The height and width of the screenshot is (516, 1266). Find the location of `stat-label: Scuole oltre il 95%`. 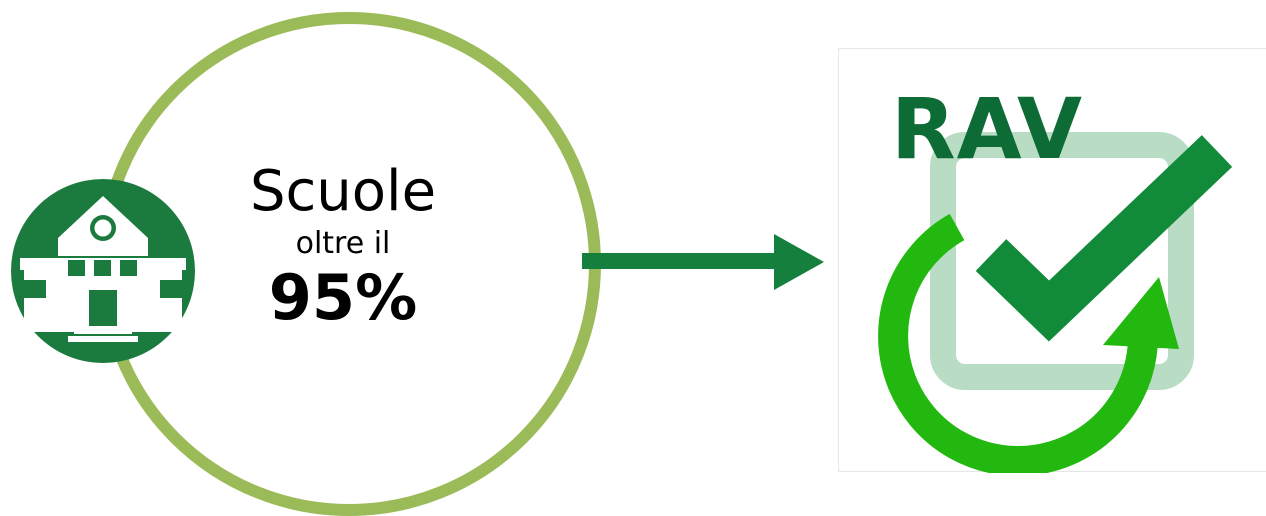

stat-label: Scuole oltre il 95% is located at coordinates (343, 247).